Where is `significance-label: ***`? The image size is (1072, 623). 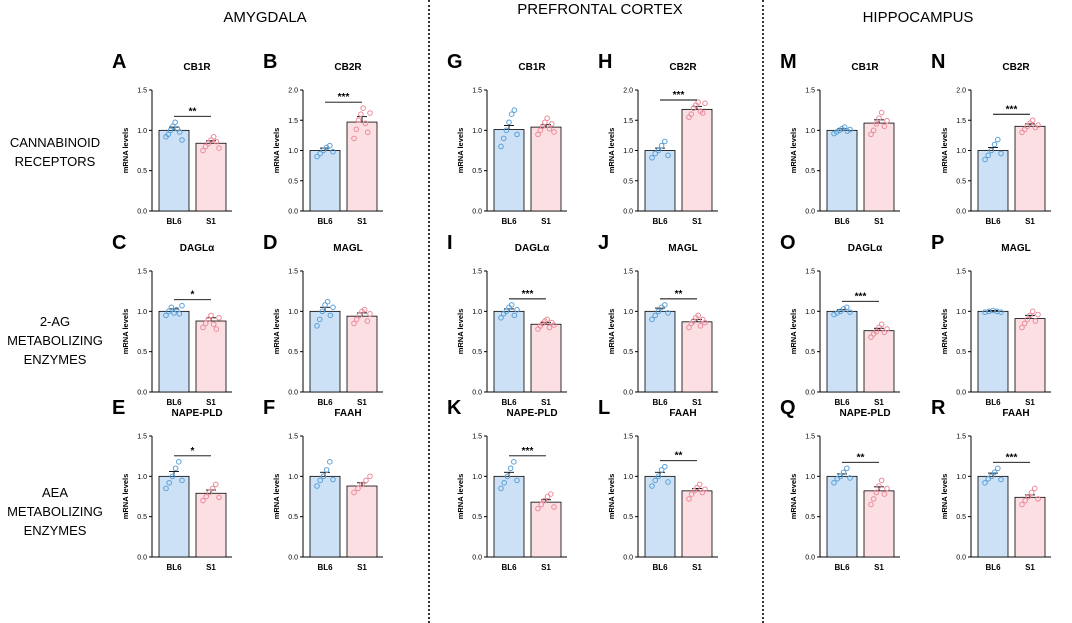 significance-label: *** is located at coordinates (528, 294).